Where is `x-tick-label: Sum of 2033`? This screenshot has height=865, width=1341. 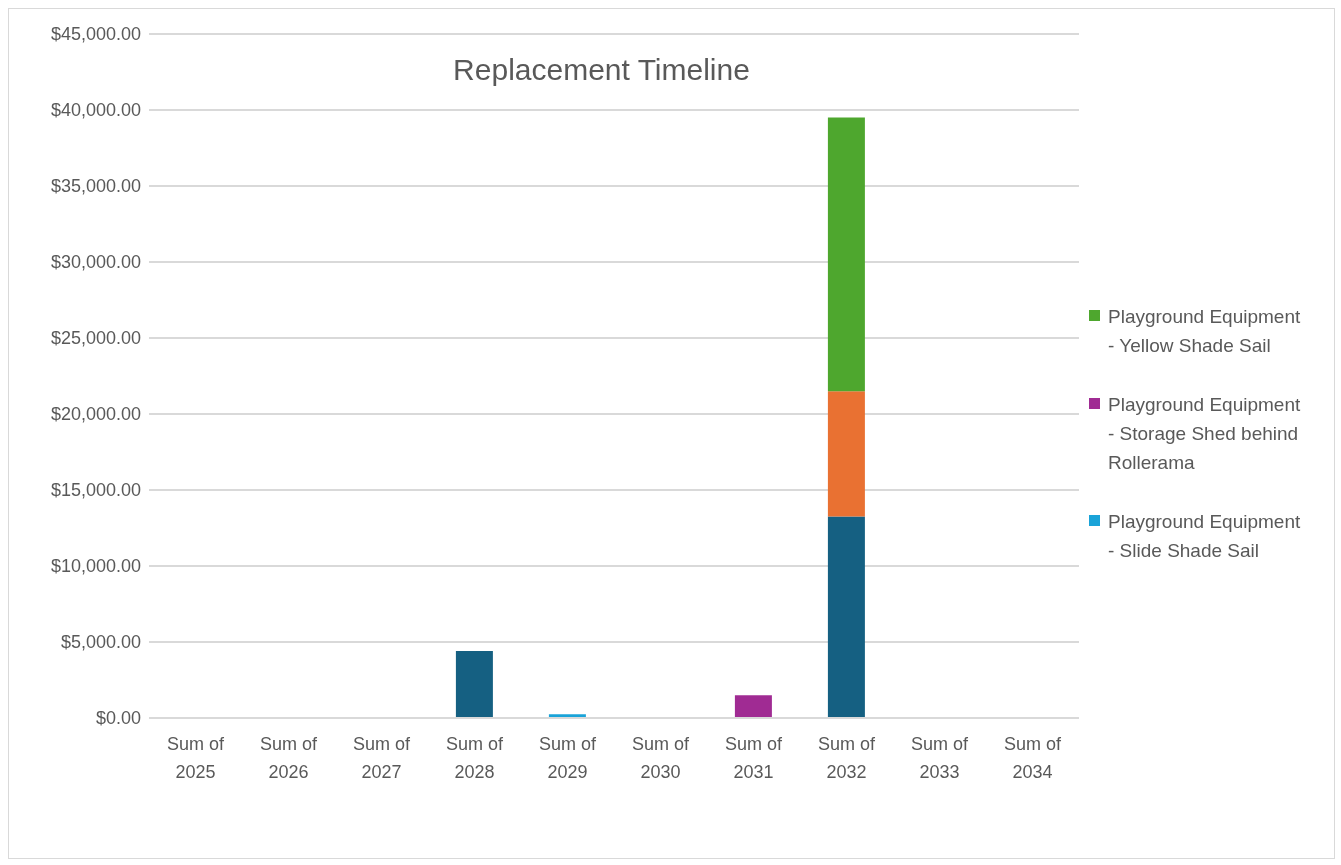
x-tick-label: Sum of 2033 is located at coordinates (940, 758).